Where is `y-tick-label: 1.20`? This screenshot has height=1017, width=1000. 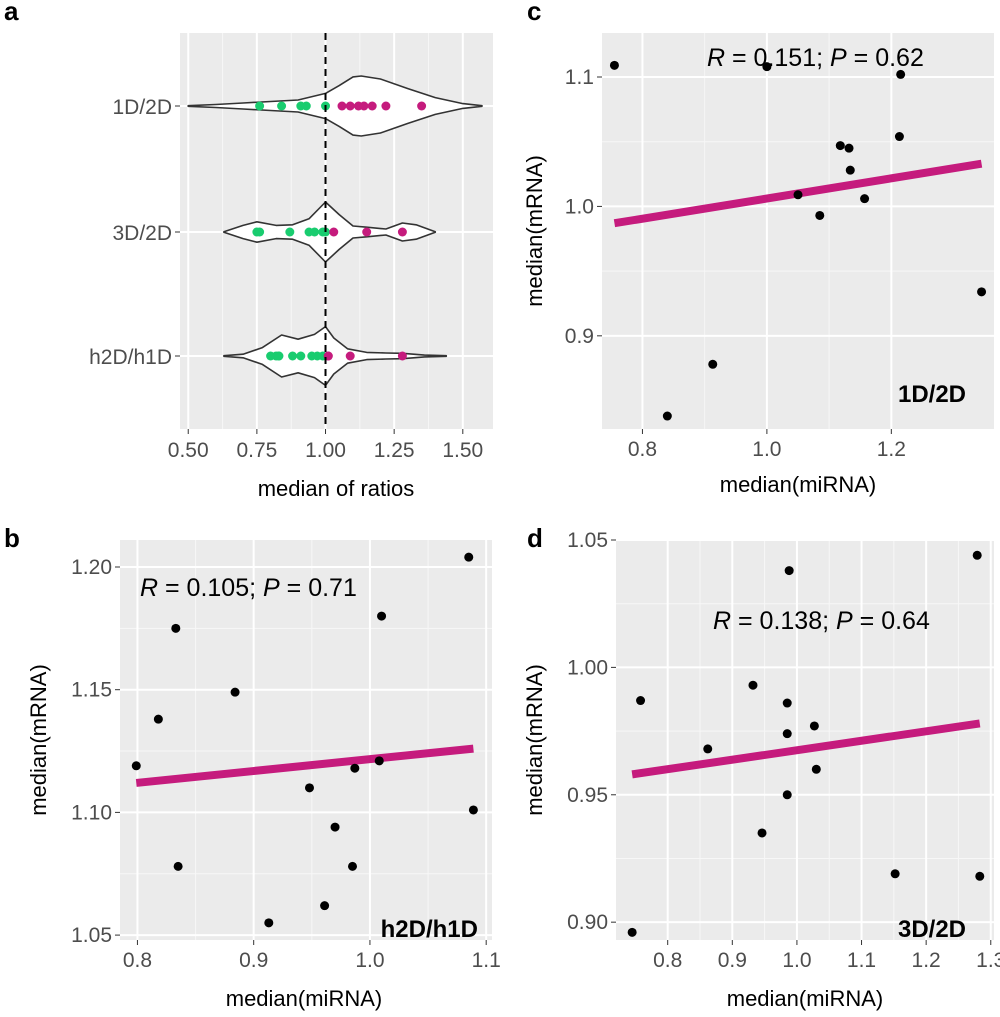
y-tick-label: 1.20 is located at coordinates (91, 567).